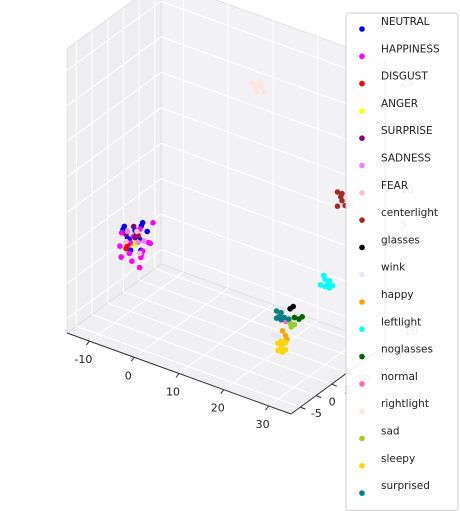  I want to click on legend-label: FEAR, so click(394, 186).